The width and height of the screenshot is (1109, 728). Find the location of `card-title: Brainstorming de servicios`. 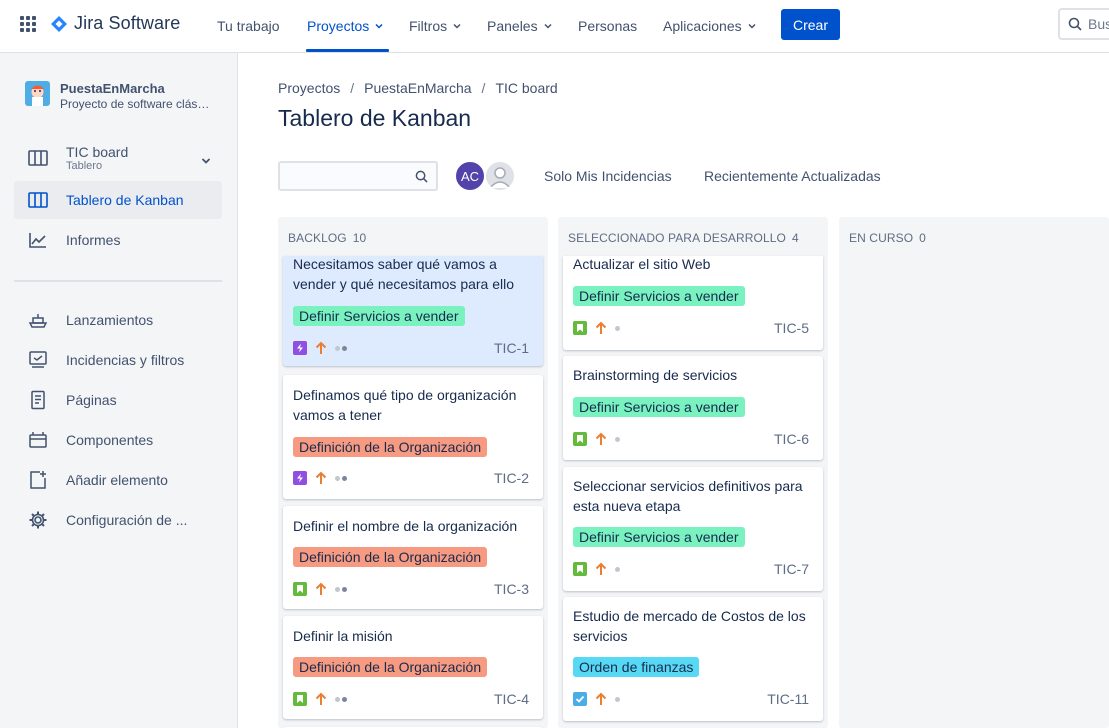

card-title: Brainstorming de servicios is located at coordinates (655, 375).